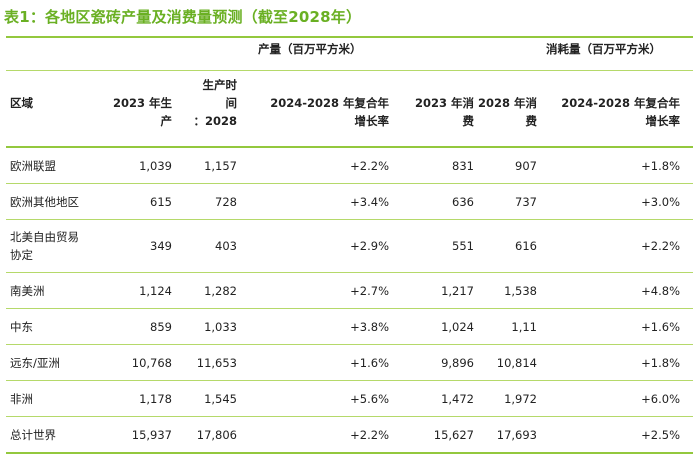  Describe the element at coordinates (21, 103) in the screenshot. I see `column-header-region: 区域` at that location.